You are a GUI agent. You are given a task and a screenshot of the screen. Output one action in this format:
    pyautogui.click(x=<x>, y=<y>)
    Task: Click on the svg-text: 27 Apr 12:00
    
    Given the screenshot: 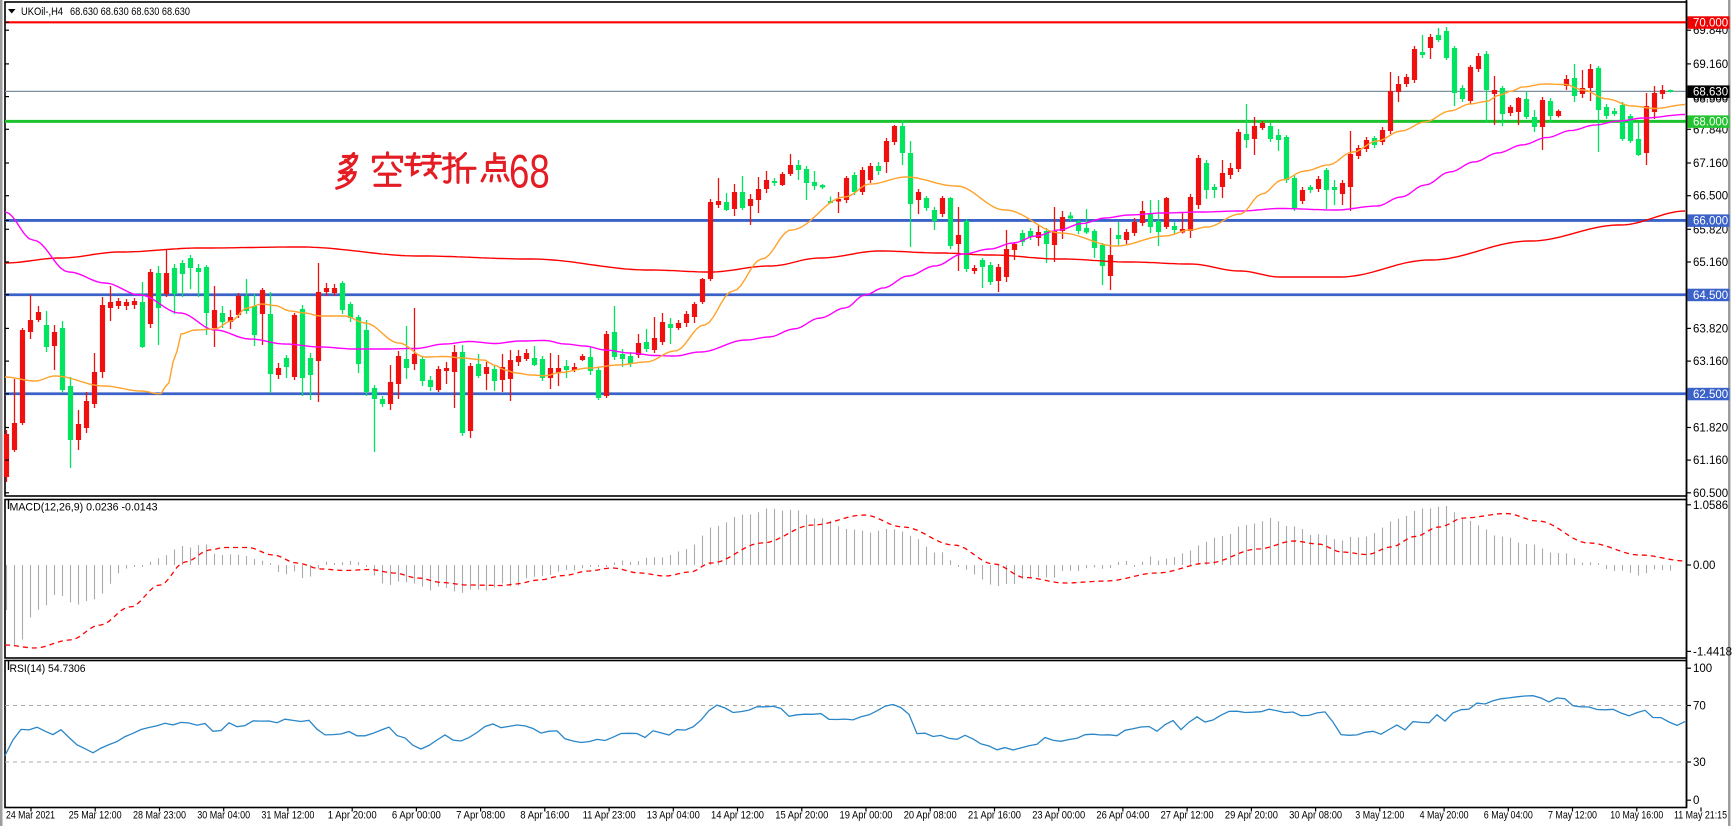 What is the action you would take?
    pyautogui.click(x=1187, y=816)
    